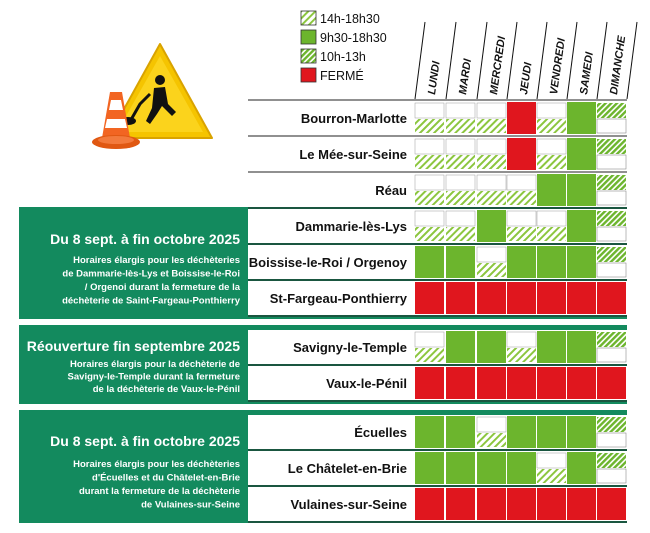  Describe the element at coordinates (498, 65) in the screenshot. I see `day-header-mercredi: MERCREDI` at that location.